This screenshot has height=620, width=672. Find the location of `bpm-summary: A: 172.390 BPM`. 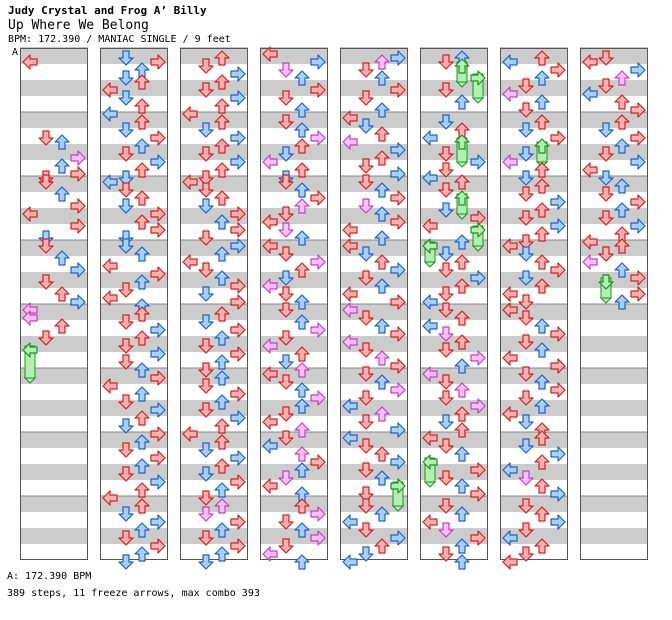

bpm-summary: A: 172.390 BPM is located at coordinates (49, 576).